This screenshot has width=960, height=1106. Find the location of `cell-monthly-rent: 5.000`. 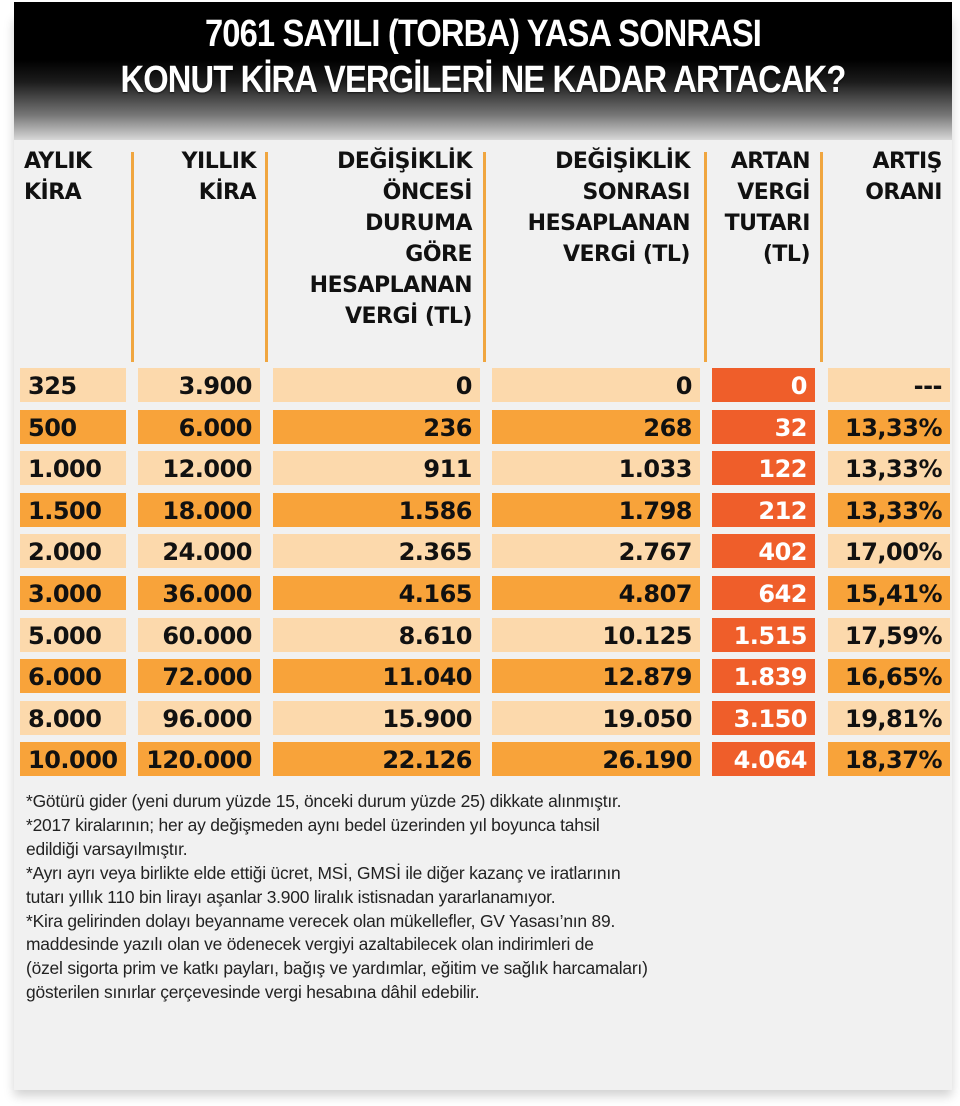

cell-monthly-rent: 5.000 is located at coordinates (73, 635).